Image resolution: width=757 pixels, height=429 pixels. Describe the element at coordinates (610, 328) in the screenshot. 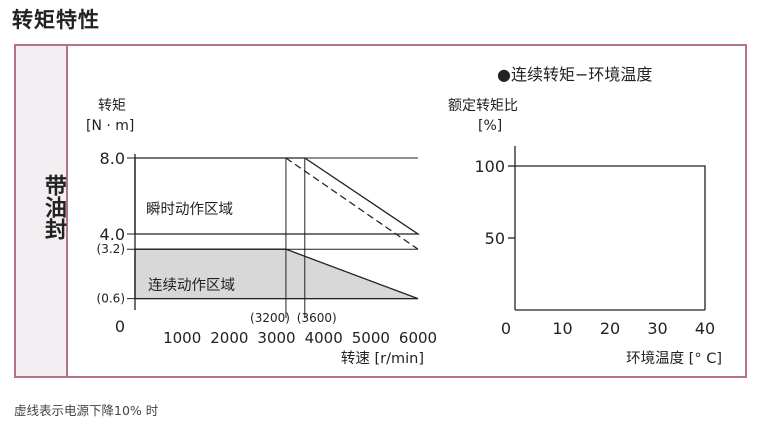

I see `x-tick-label-2-3: 20` at that location.